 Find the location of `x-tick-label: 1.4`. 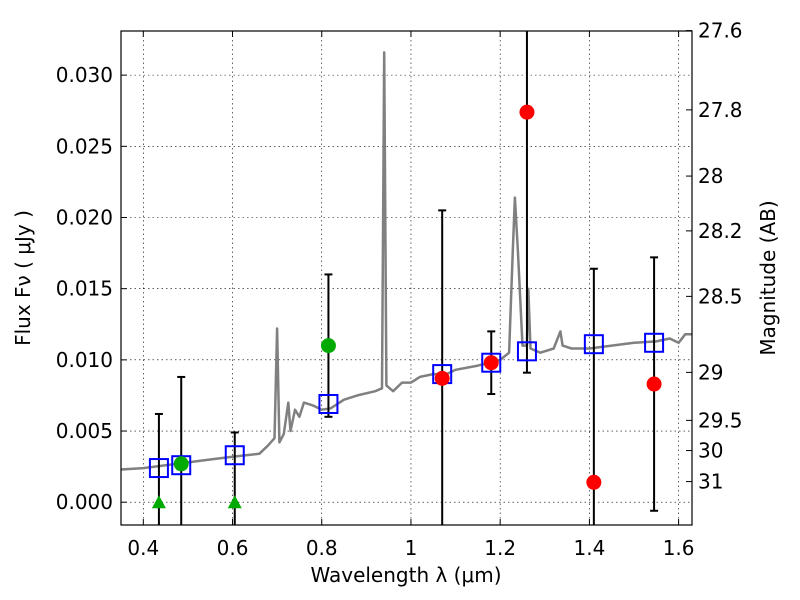

x-tick-label: 1.4 is located at coordinates (589, 548).